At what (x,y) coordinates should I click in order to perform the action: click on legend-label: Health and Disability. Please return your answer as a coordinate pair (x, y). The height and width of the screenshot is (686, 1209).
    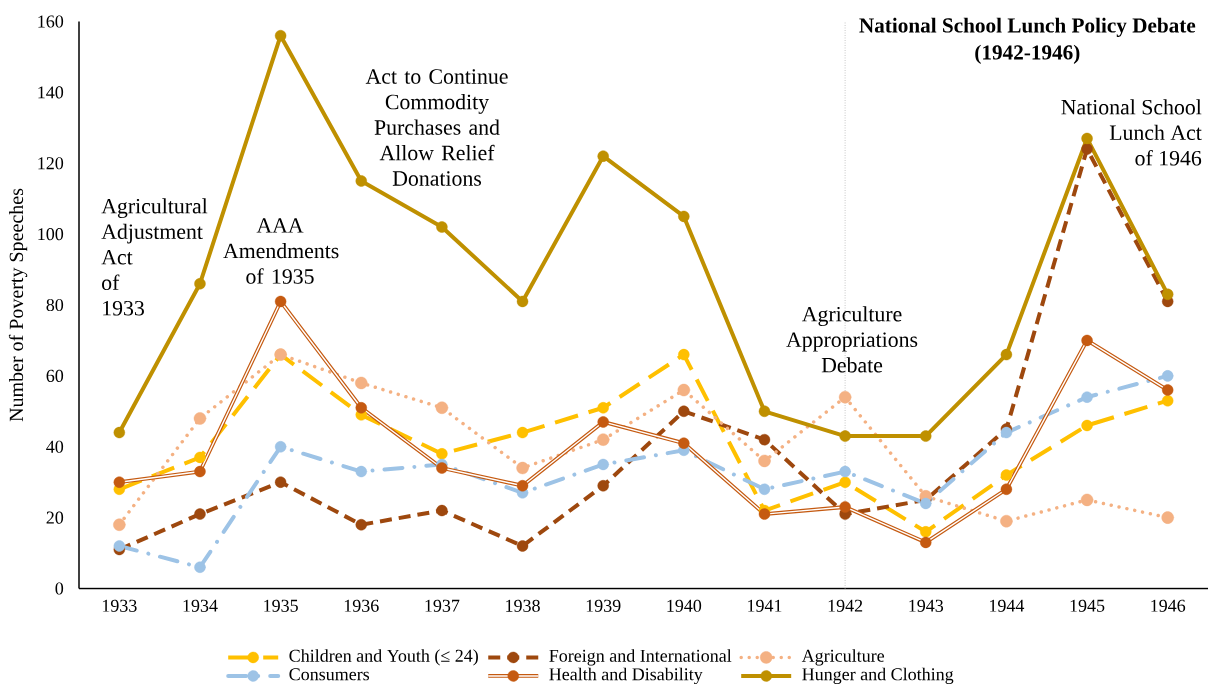
    Looking at the image, I should click on (626, 676).